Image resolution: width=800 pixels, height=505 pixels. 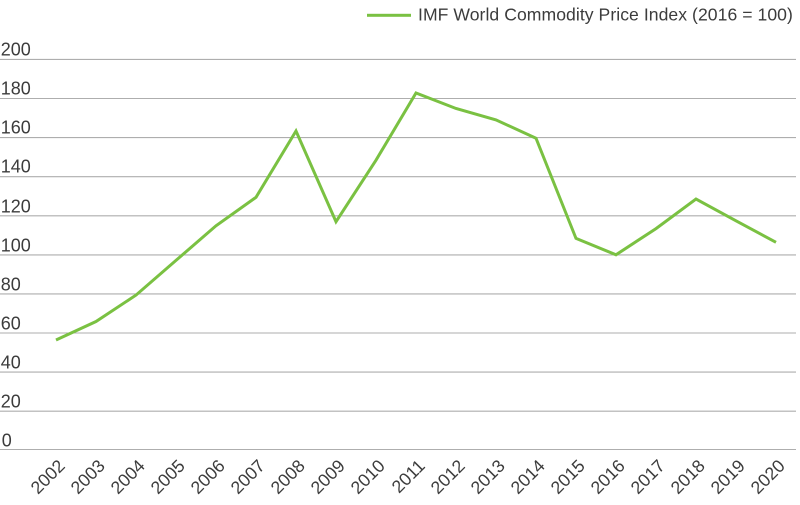 I want to click on svg-text: 0, so click(x=7, y=441).